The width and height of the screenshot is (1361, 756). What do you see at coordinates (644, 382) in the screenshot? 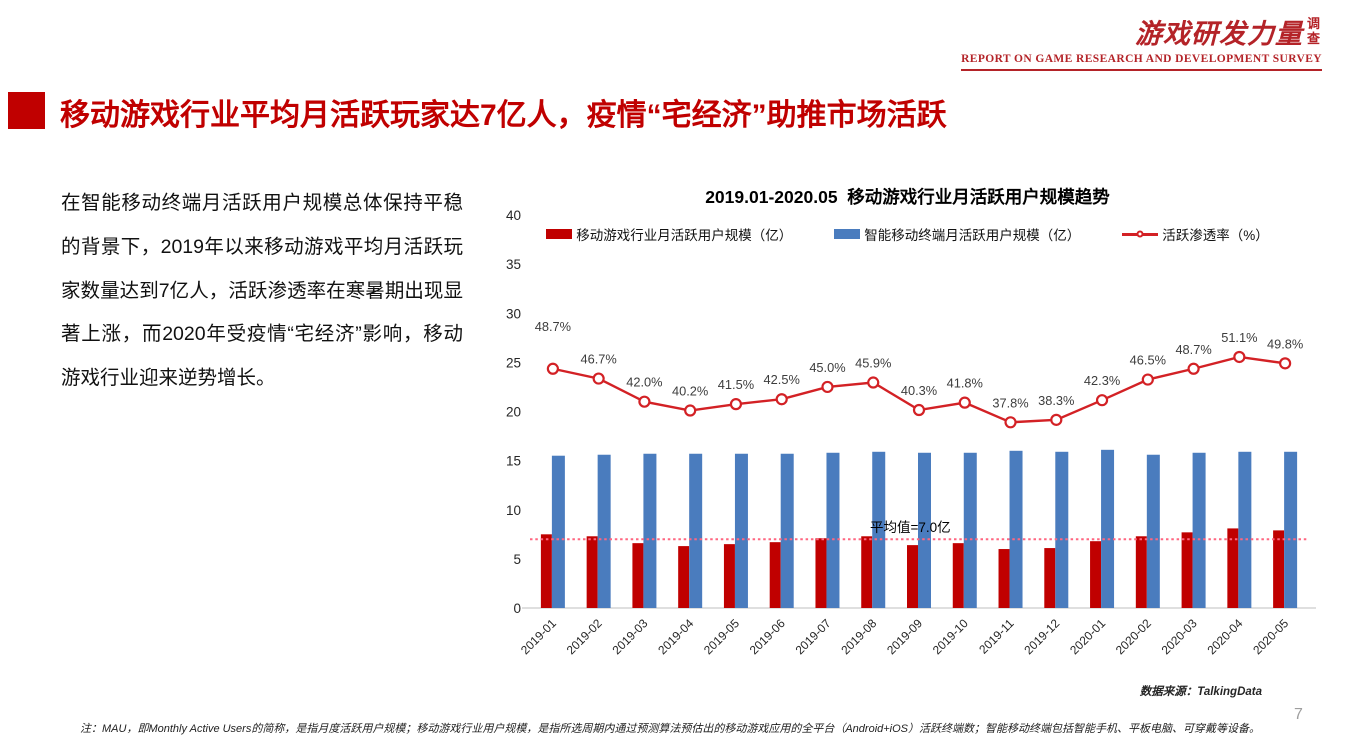
I see `data-label: 42.0%` at bounding box center [644, 382].